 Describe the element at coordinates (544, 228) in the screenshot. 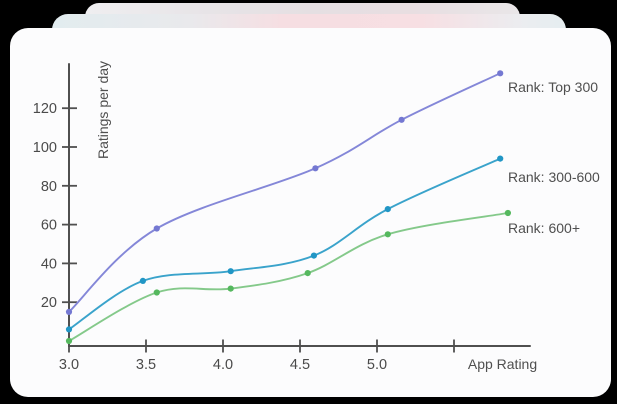

I see `legend-label-rank-600-plus: Rank: 600+` at that location.